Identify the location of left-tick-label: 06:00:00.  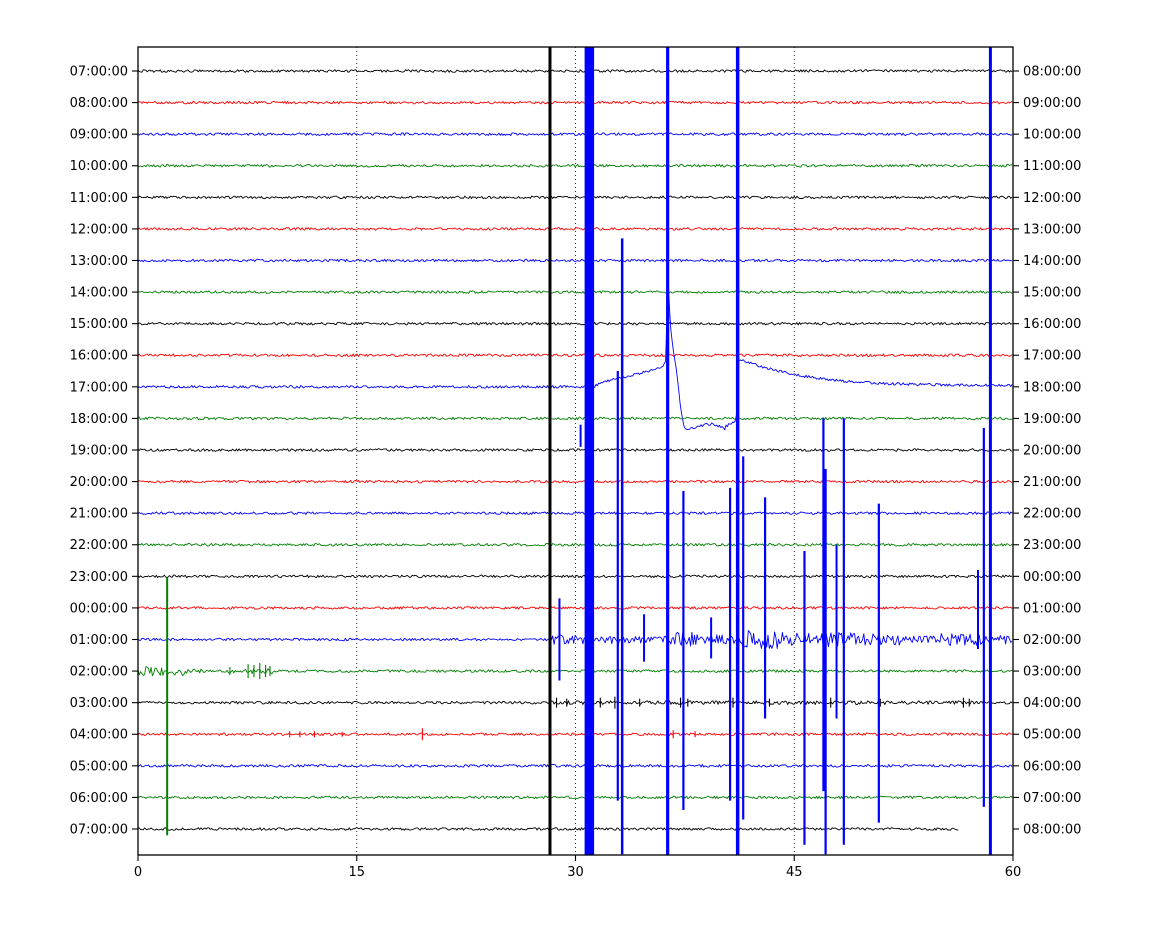
(99, 798).